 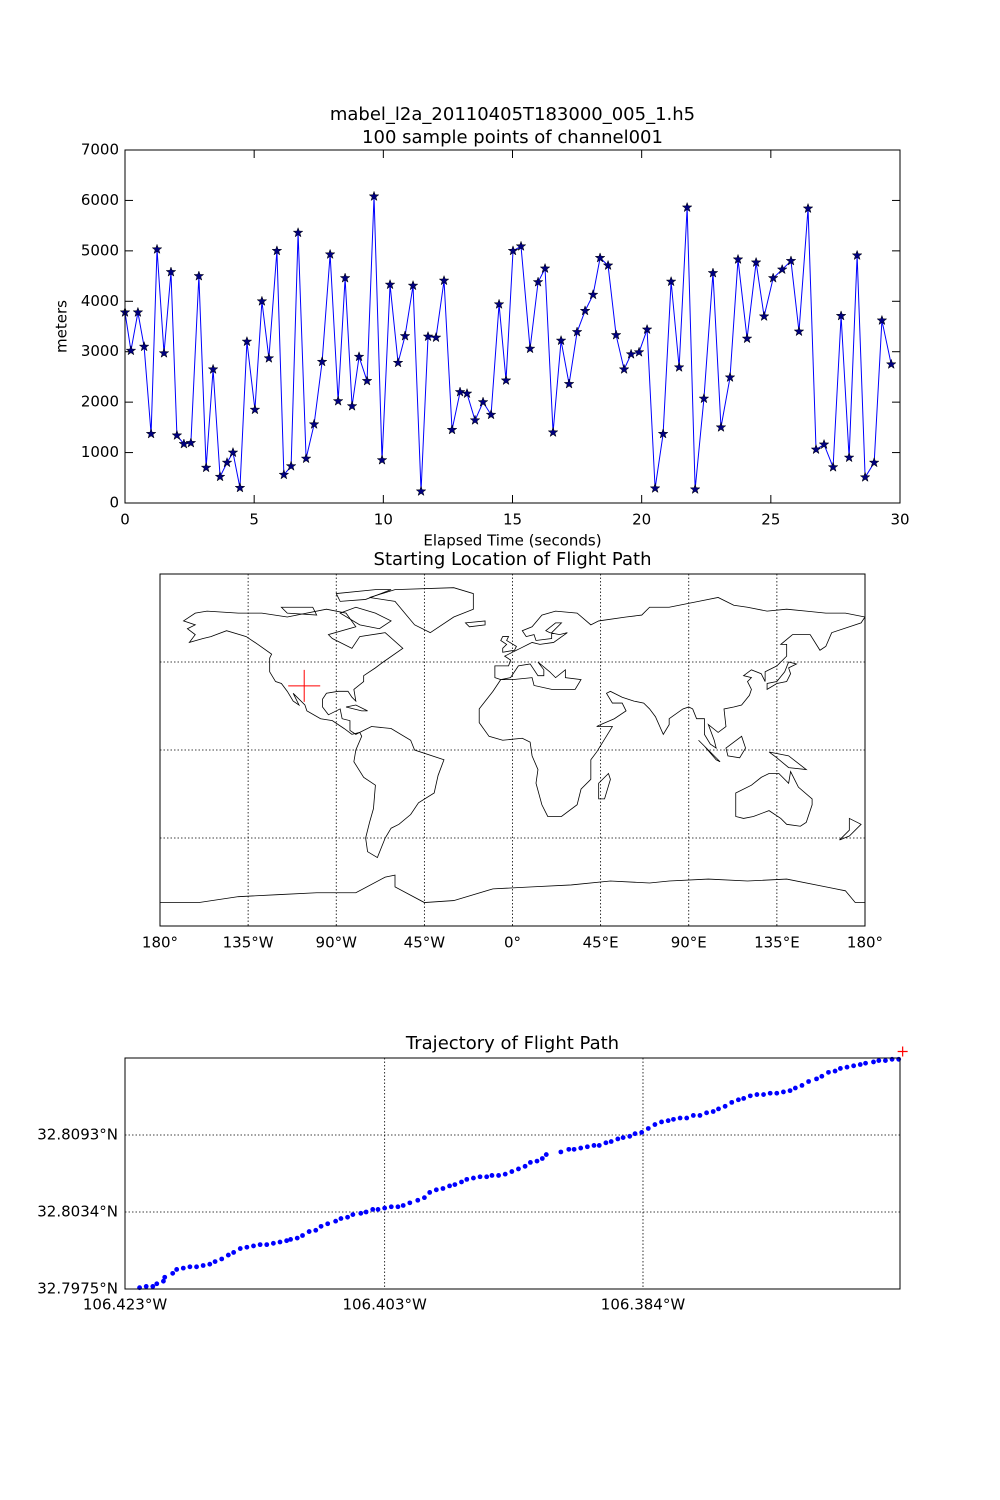 I want to click on y-tick-label: 5000, so click(x=100, y=250).